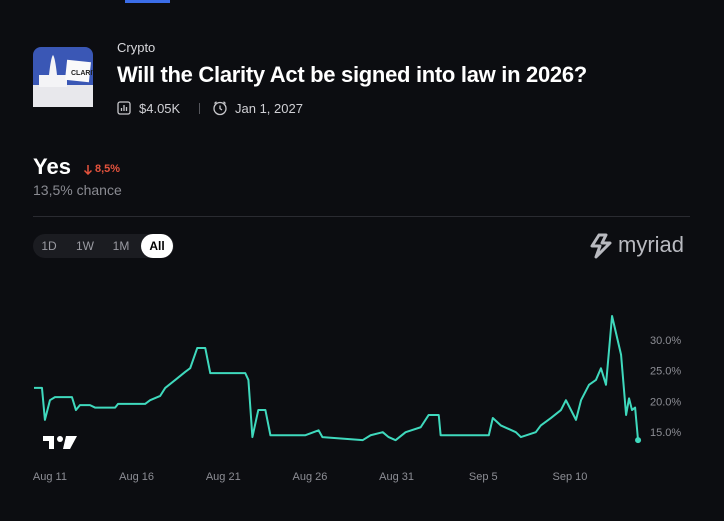 The height and width of the screenshot is (521, 724). Describe the element at coordinates (60, 442) in the screenshot. I see `tradingview-logo` at that location.